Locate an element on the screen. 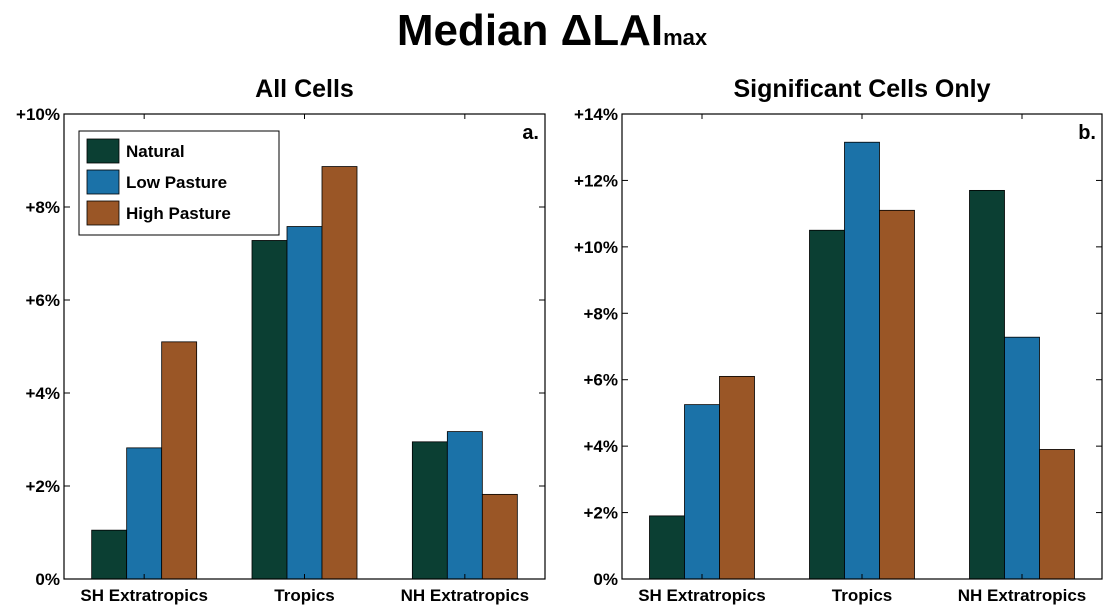  legend-label-1: Natural is located at coordinates (155, 151).